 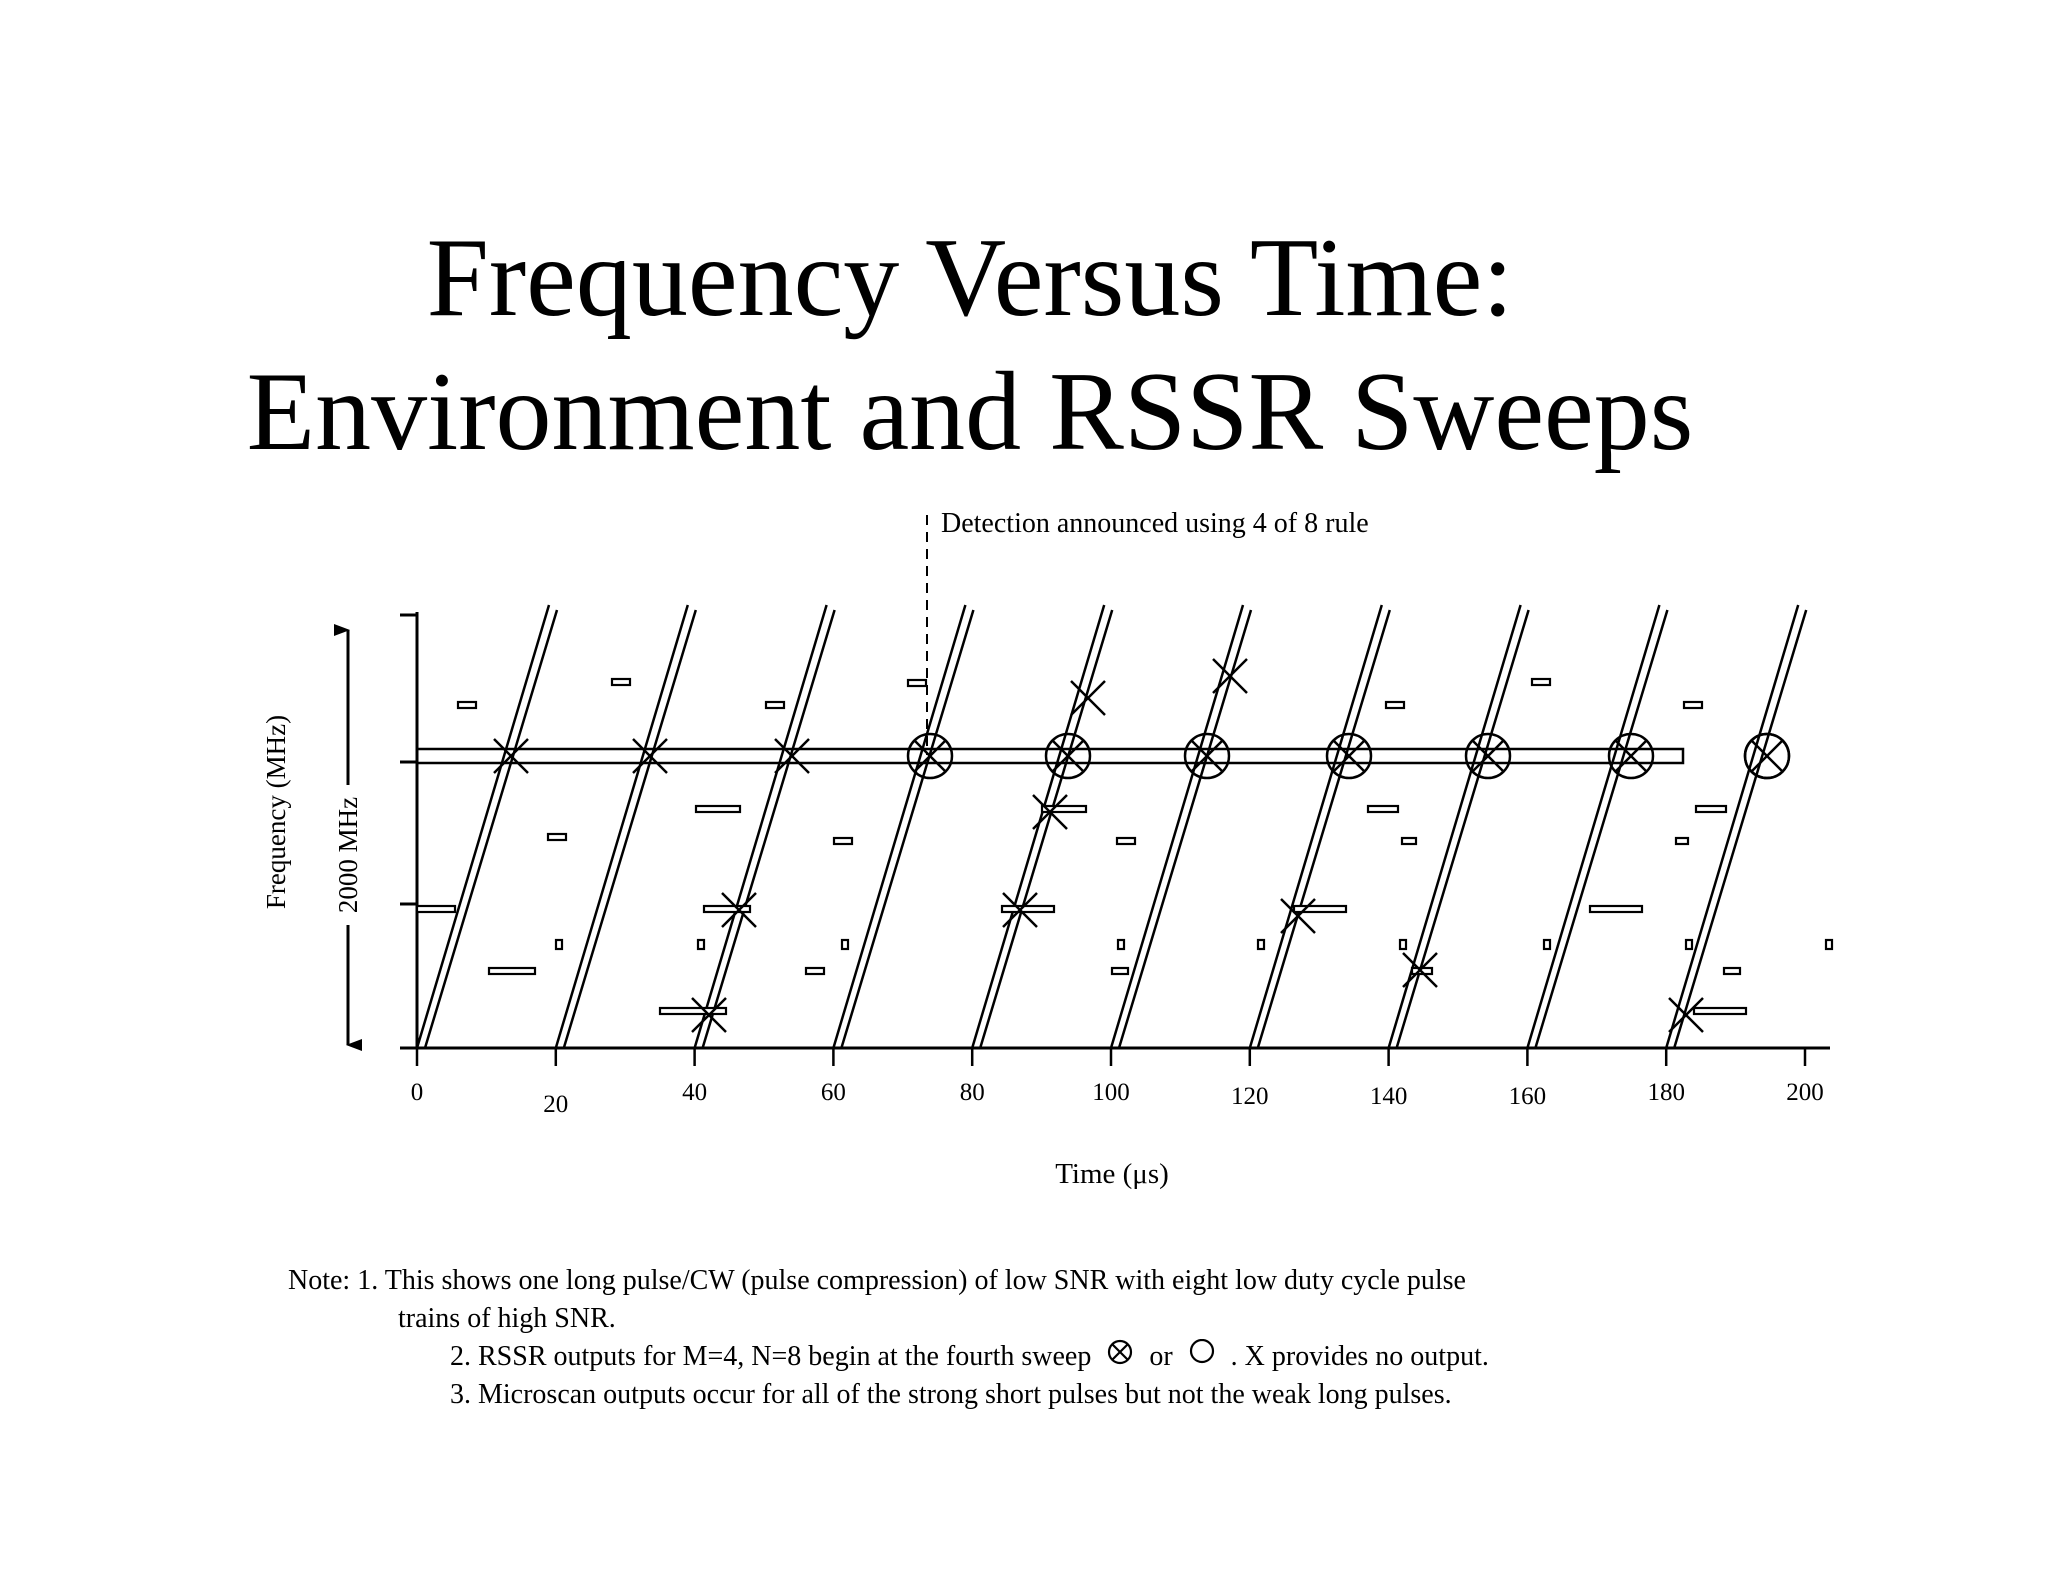 What do you see at coordinates (1112, 1174) in the screenshot?
I see `x-axis-label: Time (μs)` at bounding box center [1112, 1174].